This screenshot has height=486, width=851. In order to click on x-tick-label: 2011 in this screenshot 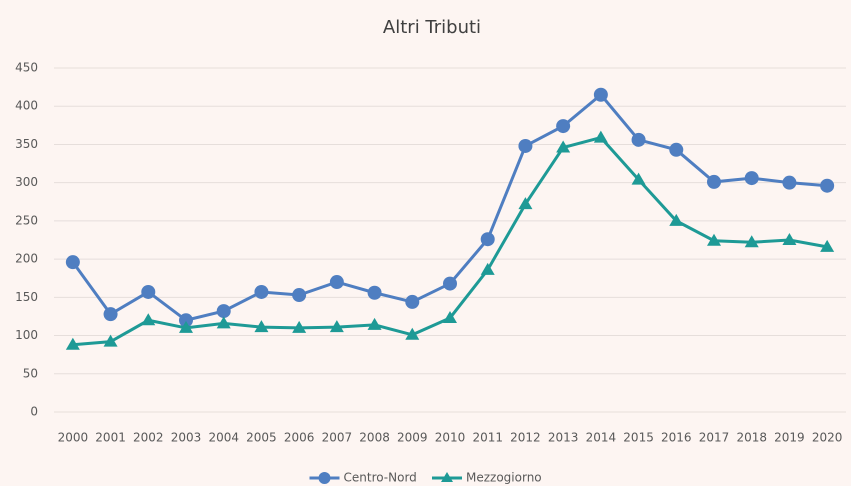, I will do `click(487, 438)`.